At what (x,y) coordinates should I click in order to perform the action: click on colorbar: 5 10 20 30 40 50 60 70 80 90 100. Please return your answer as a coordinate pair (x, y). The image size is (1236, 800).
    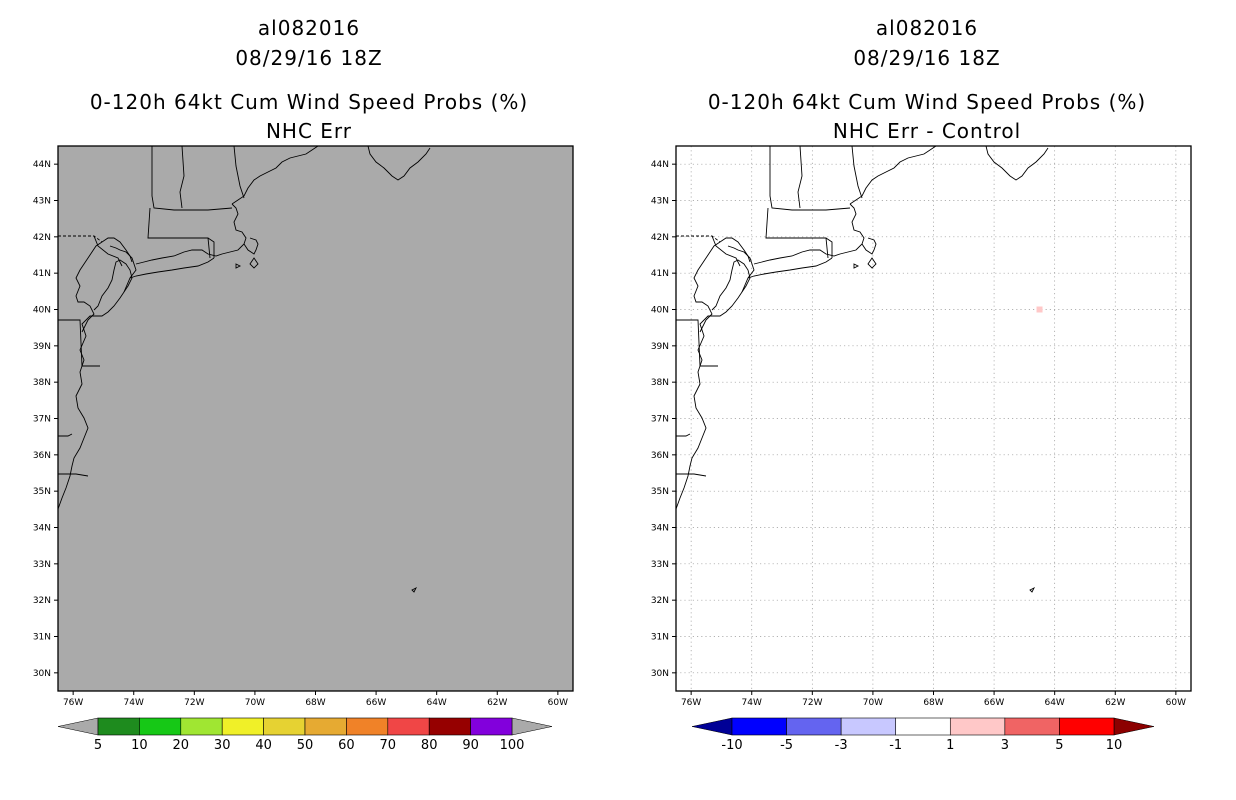
    Looking at the image, I should click on (305, 735).